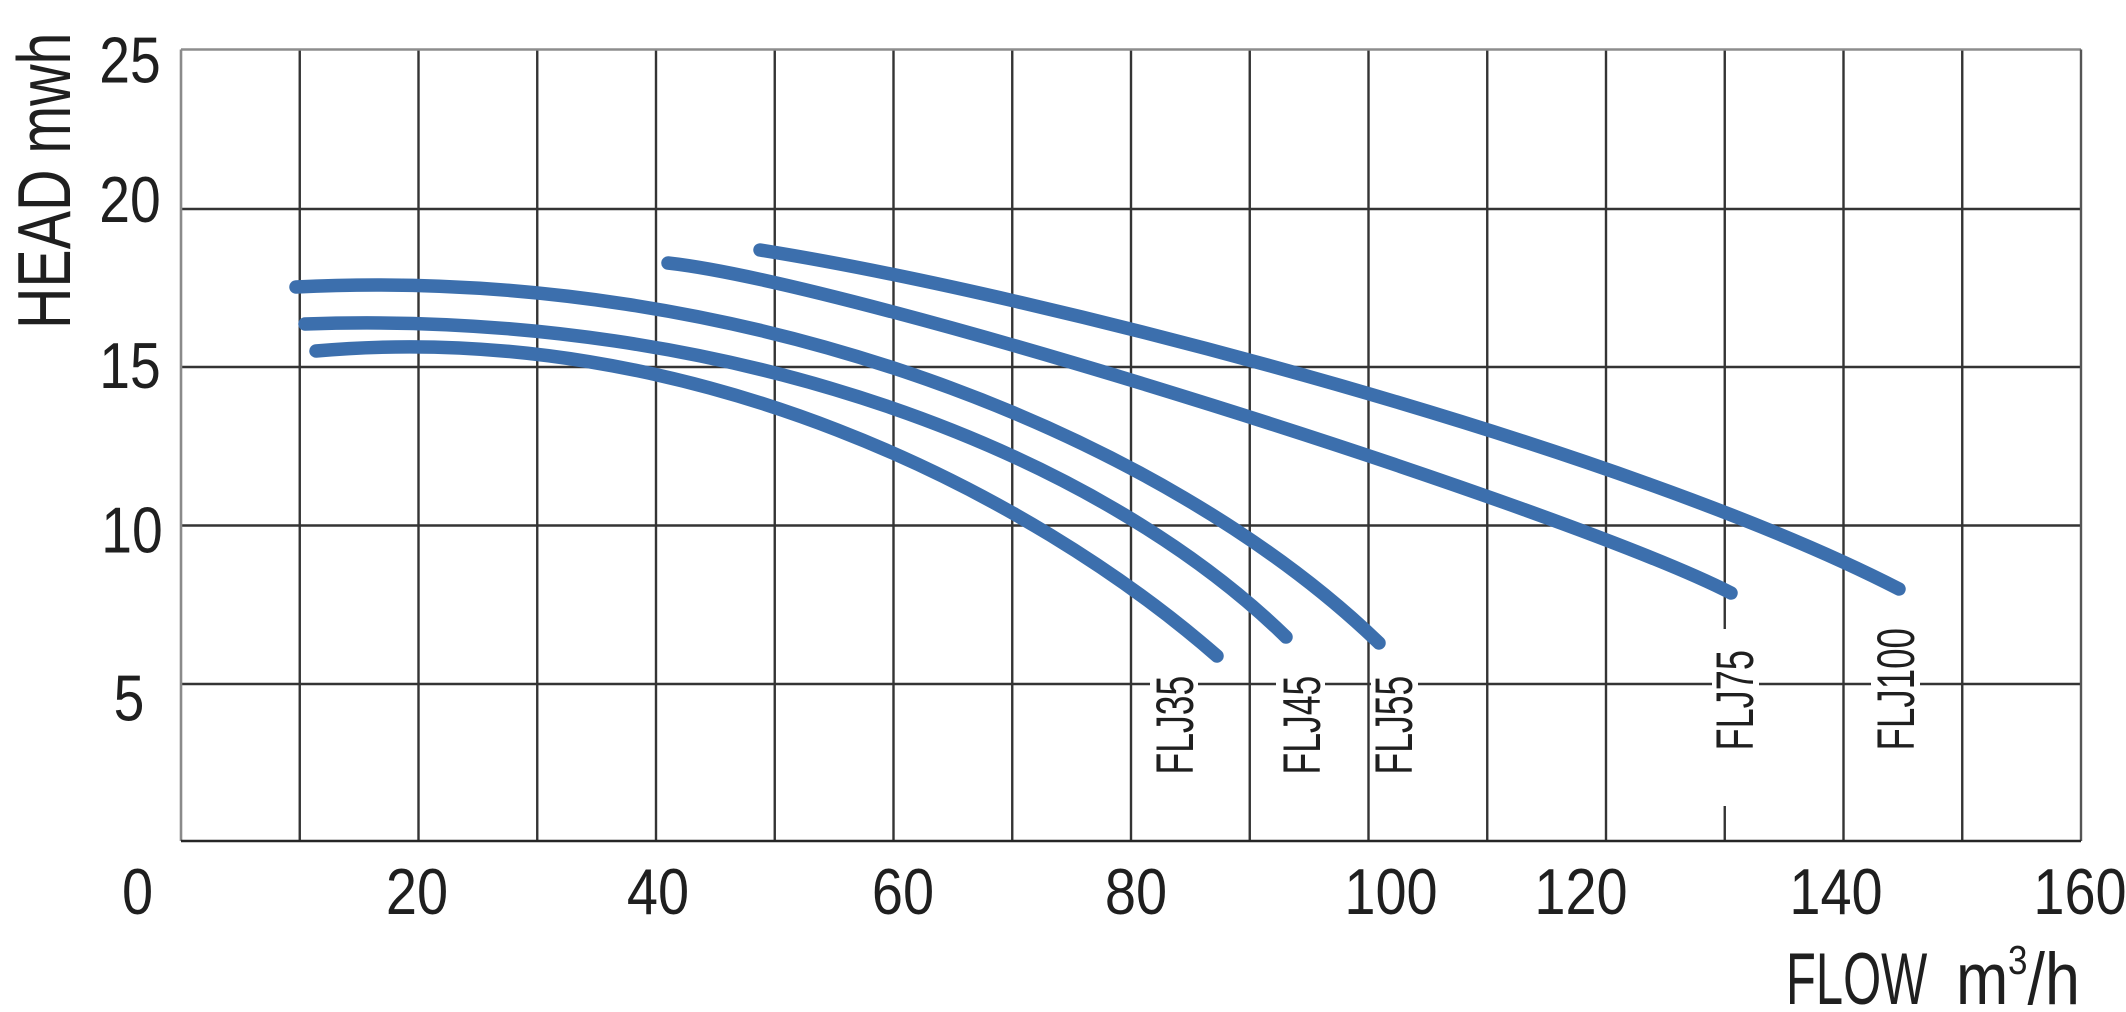 The image size is (2126, 1012). I want to click on svg-text: 100, so click(1390, 891).